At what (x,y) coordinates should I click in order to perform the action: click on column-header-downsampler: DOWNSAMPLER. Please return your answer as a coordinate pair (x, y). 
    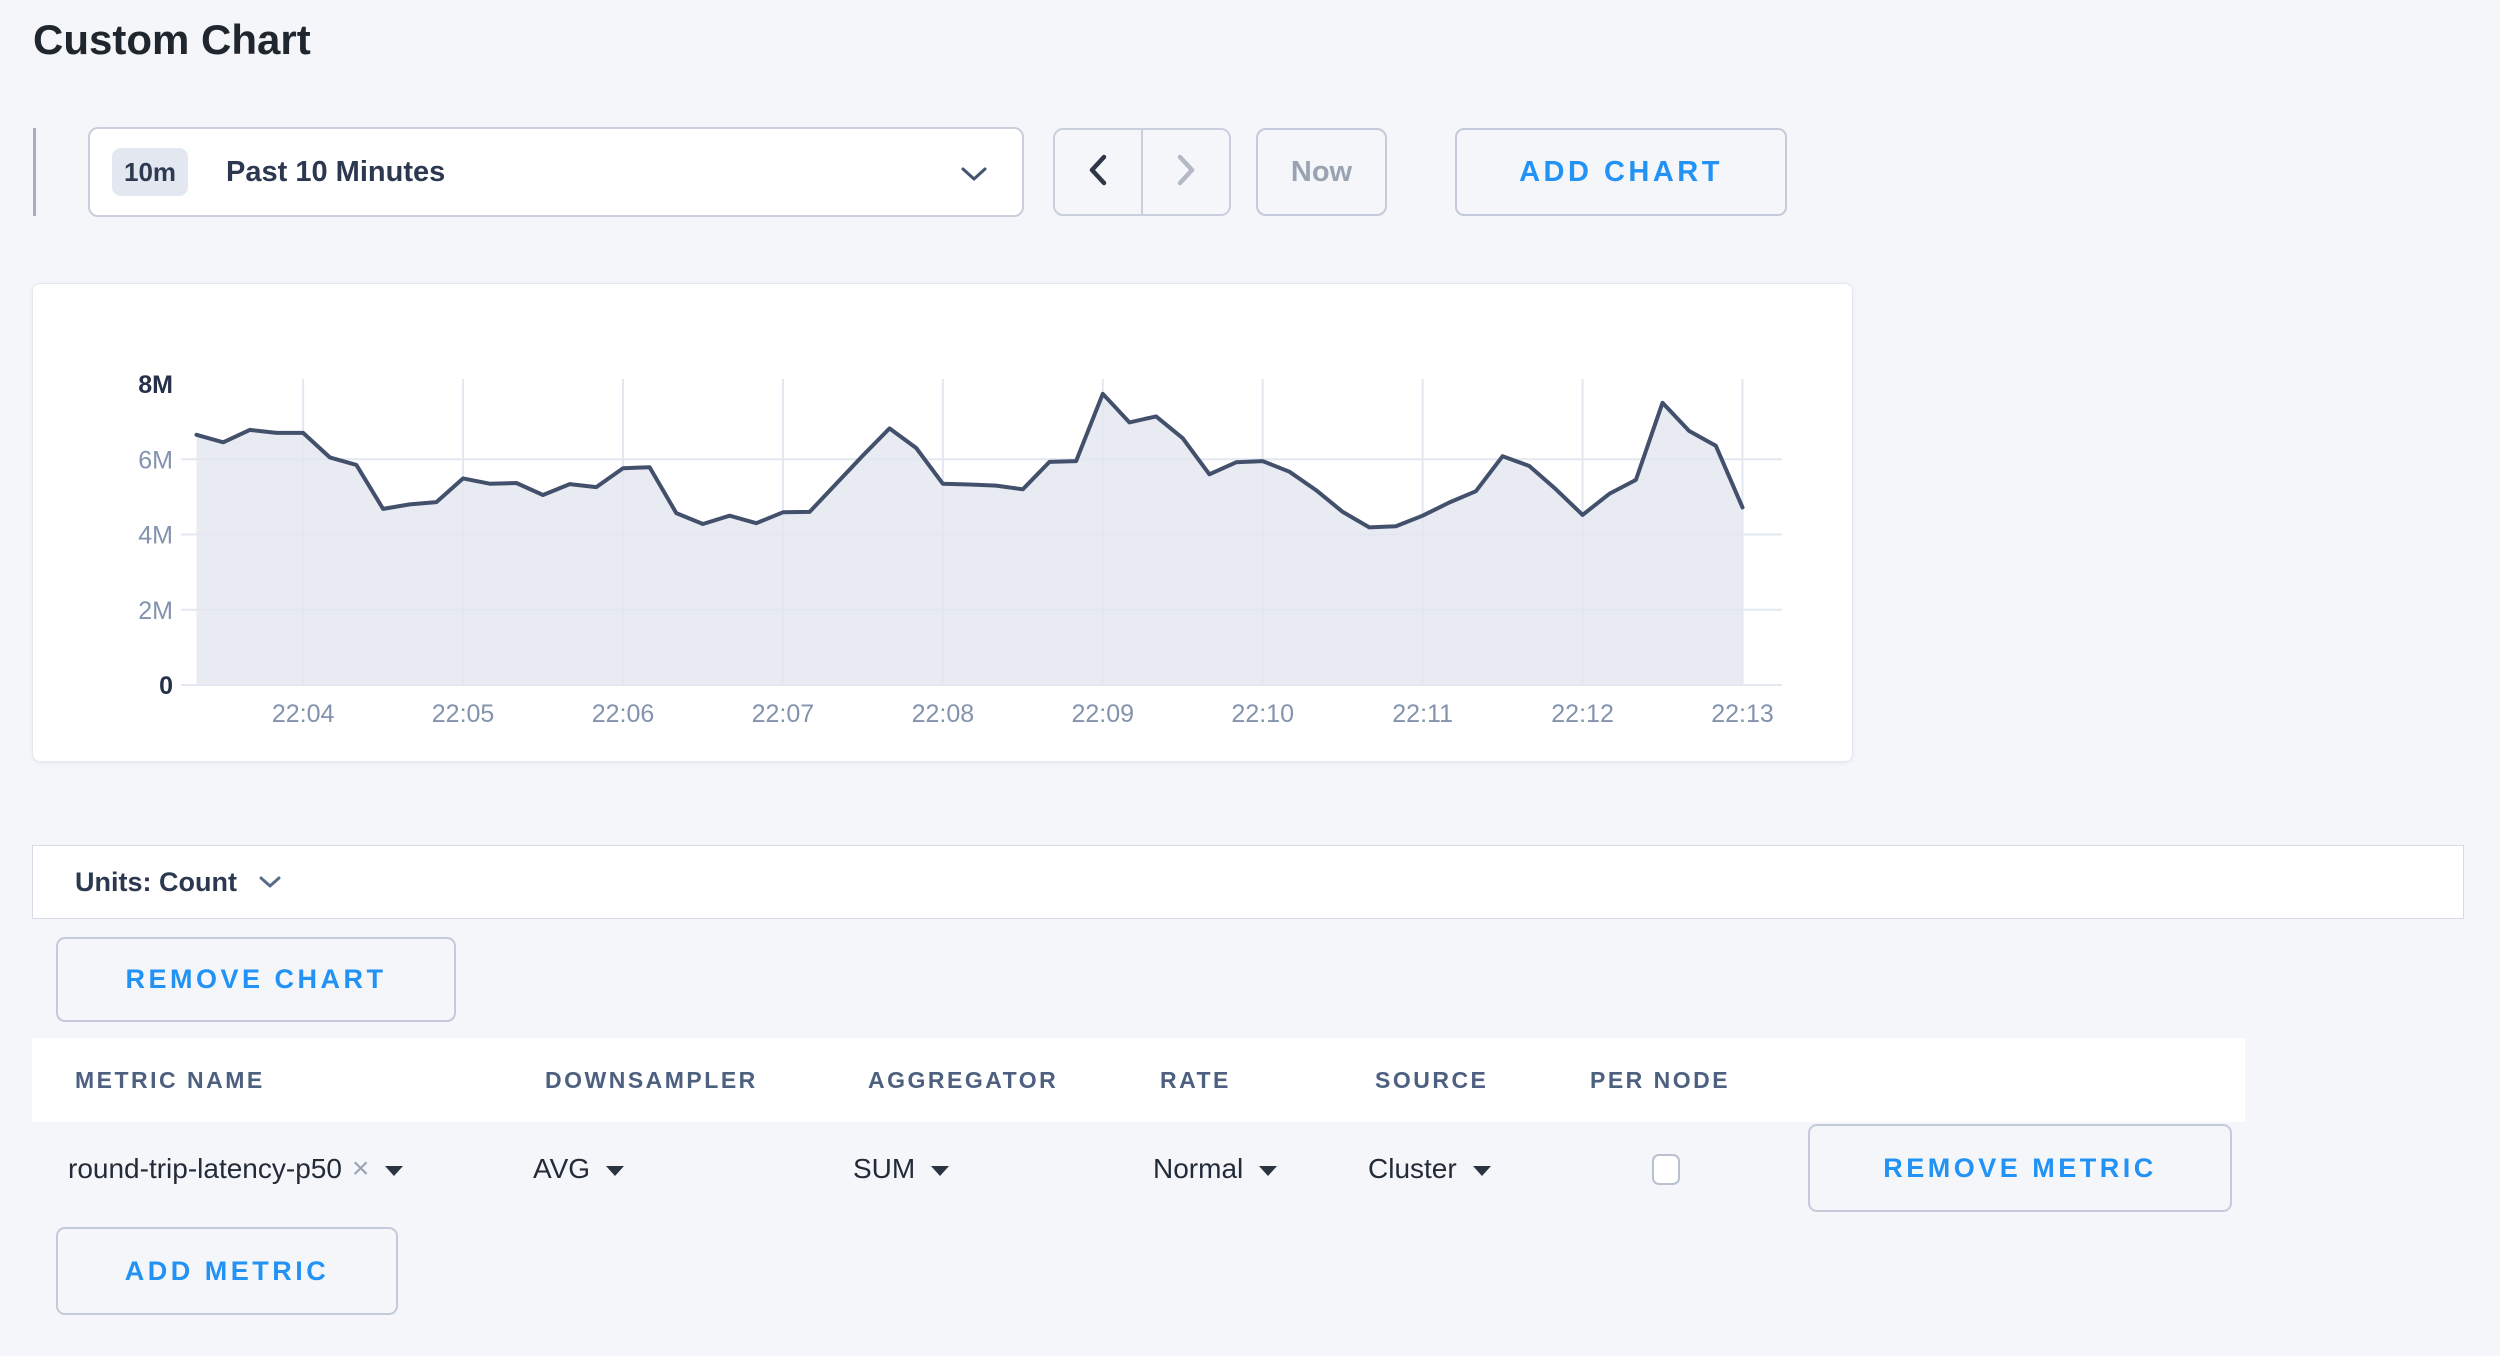
    Looking at the image, I should click on (651, 1079).